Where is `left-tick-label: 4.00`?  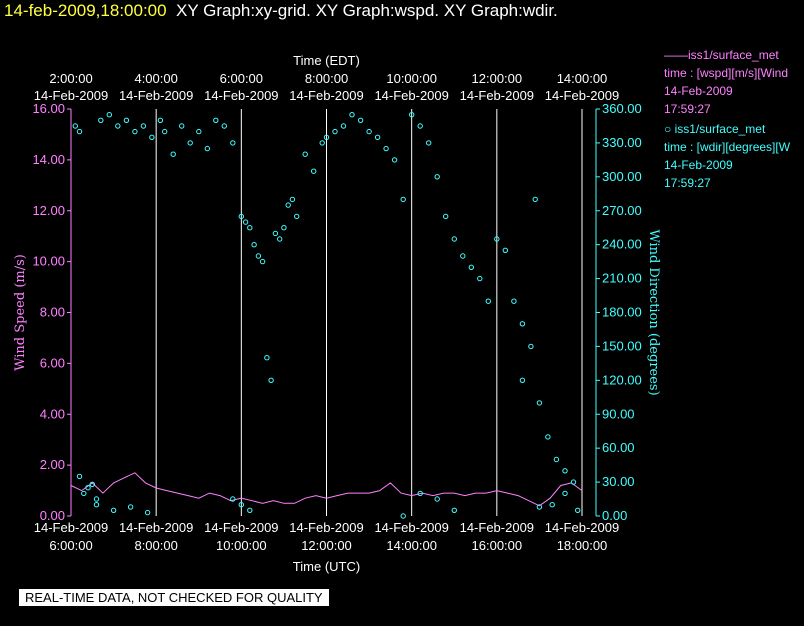
left-tick-label: 4.00 is located at coordinates (52, 413).